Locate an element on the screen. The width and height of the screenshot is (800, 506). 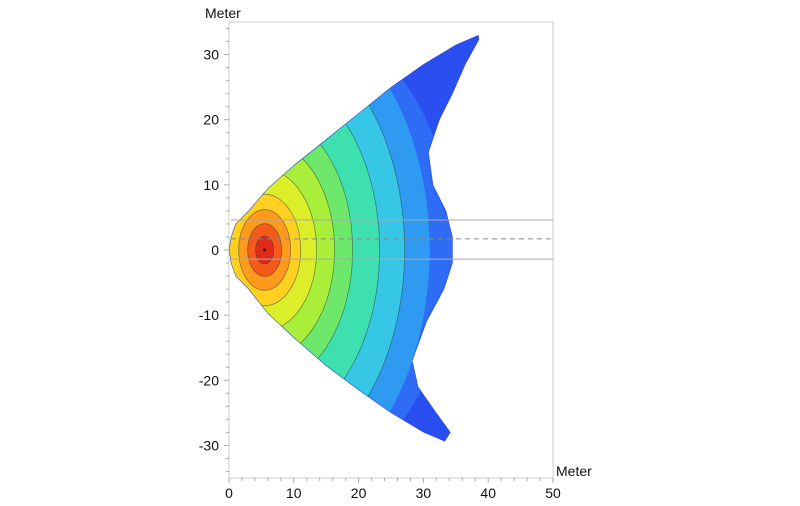
x-tick-label: 0 is located at coordinates (229, 493).